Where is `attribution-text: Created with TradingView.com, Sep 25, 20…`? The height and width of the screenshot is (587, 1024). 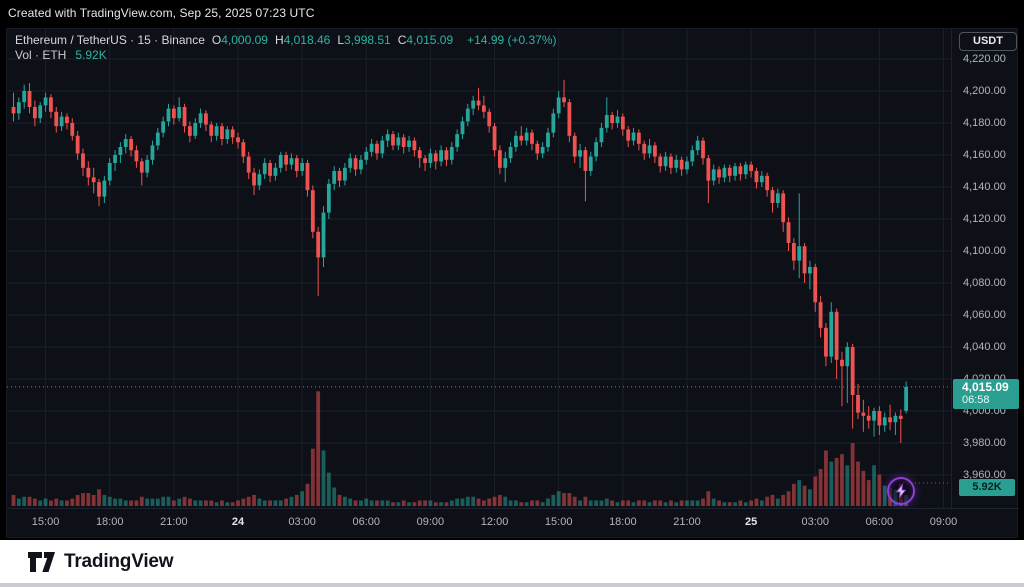 attribution-text: Created with TradingView.com, Sep 25, 20… is located at coordinates (161, 13).